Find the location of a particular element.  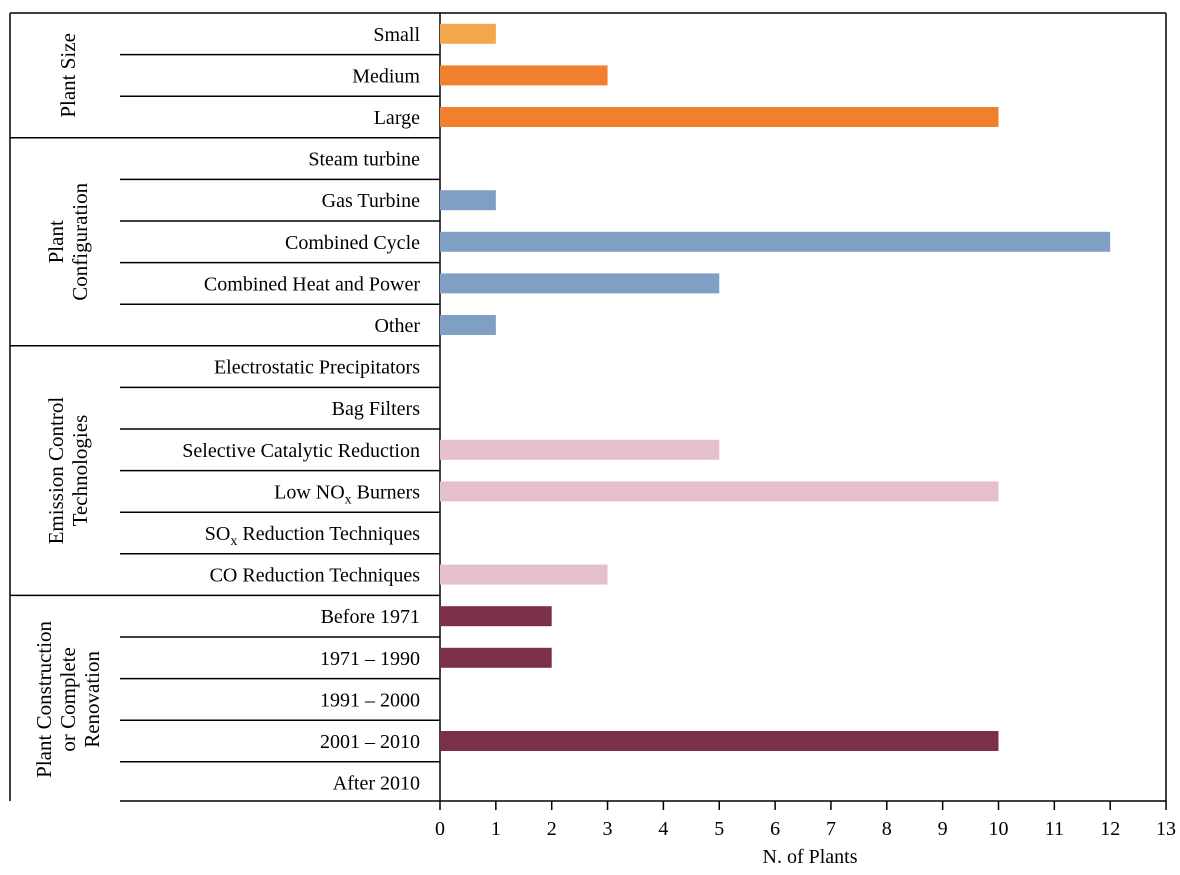

category-label: After 2010 is located at coordinates (376, 784).